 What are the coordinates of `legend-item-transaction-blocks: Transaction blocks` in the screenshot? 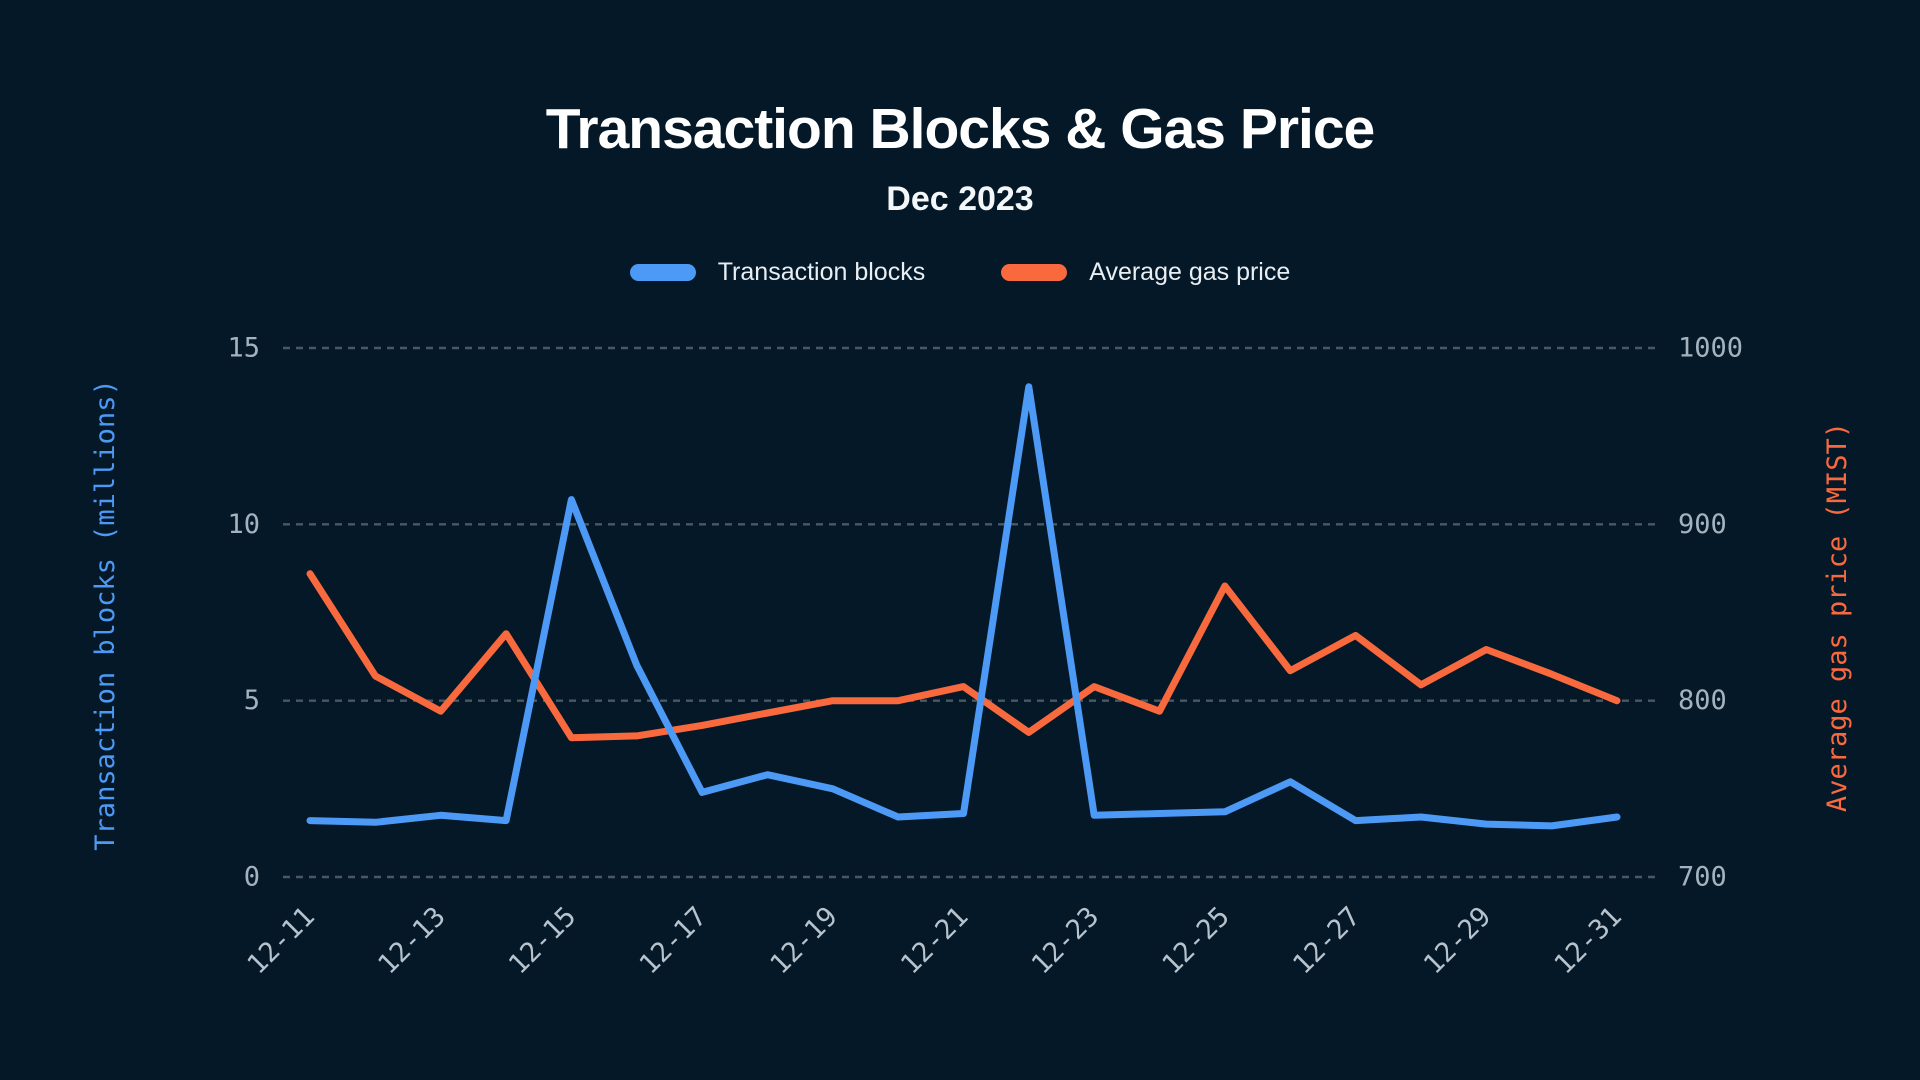 It's located at (777, 272).